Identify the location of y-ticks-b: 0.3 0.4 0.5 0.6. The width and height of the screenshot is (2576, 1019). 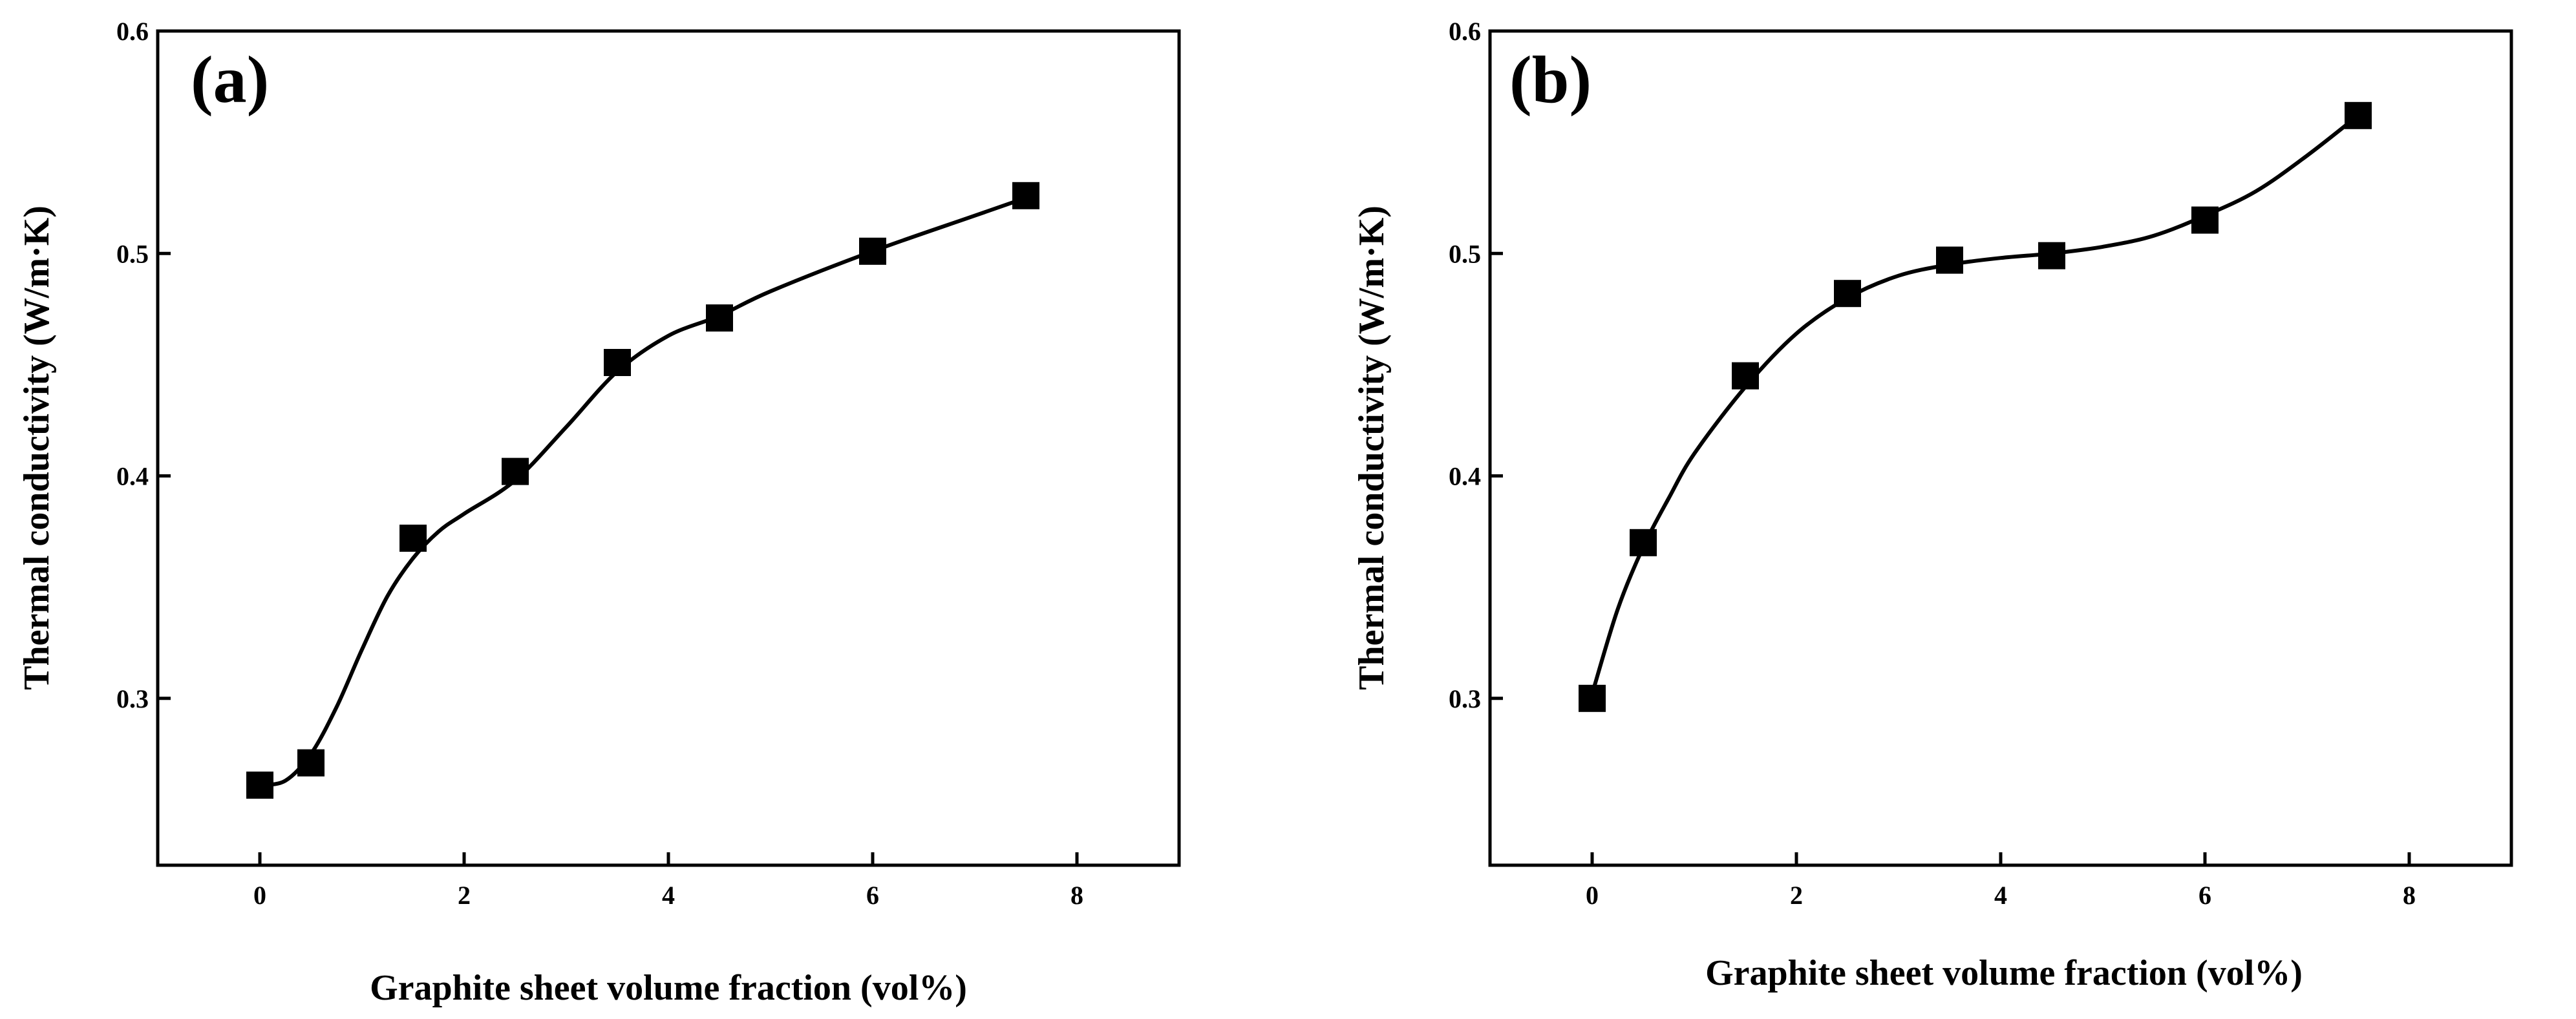
(1476, 365).